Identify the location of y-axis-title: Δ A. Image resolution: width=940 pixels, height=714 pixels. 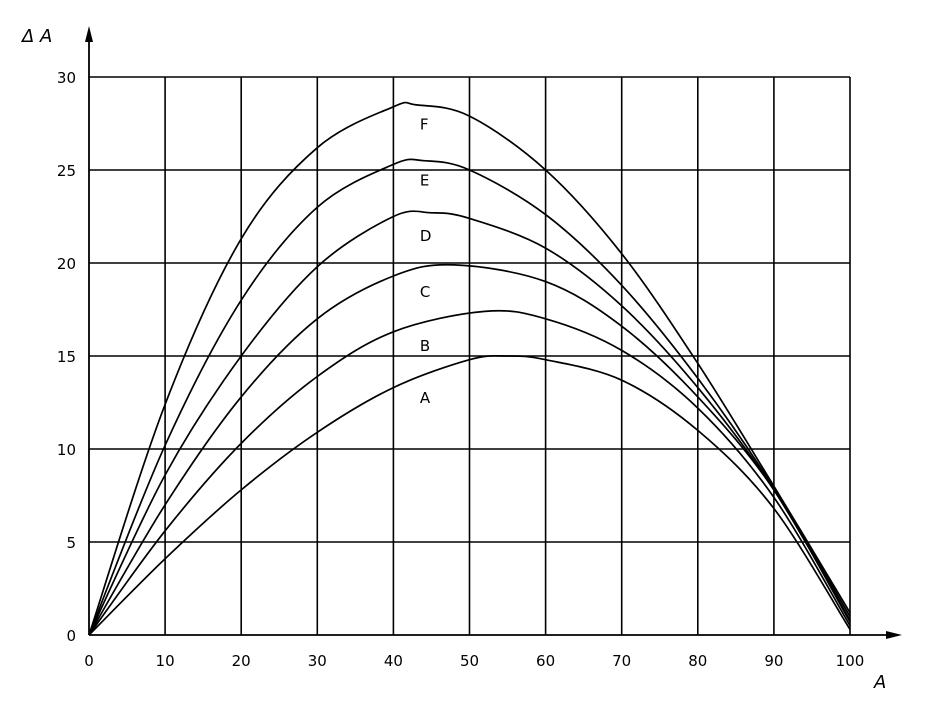
(36, 36).